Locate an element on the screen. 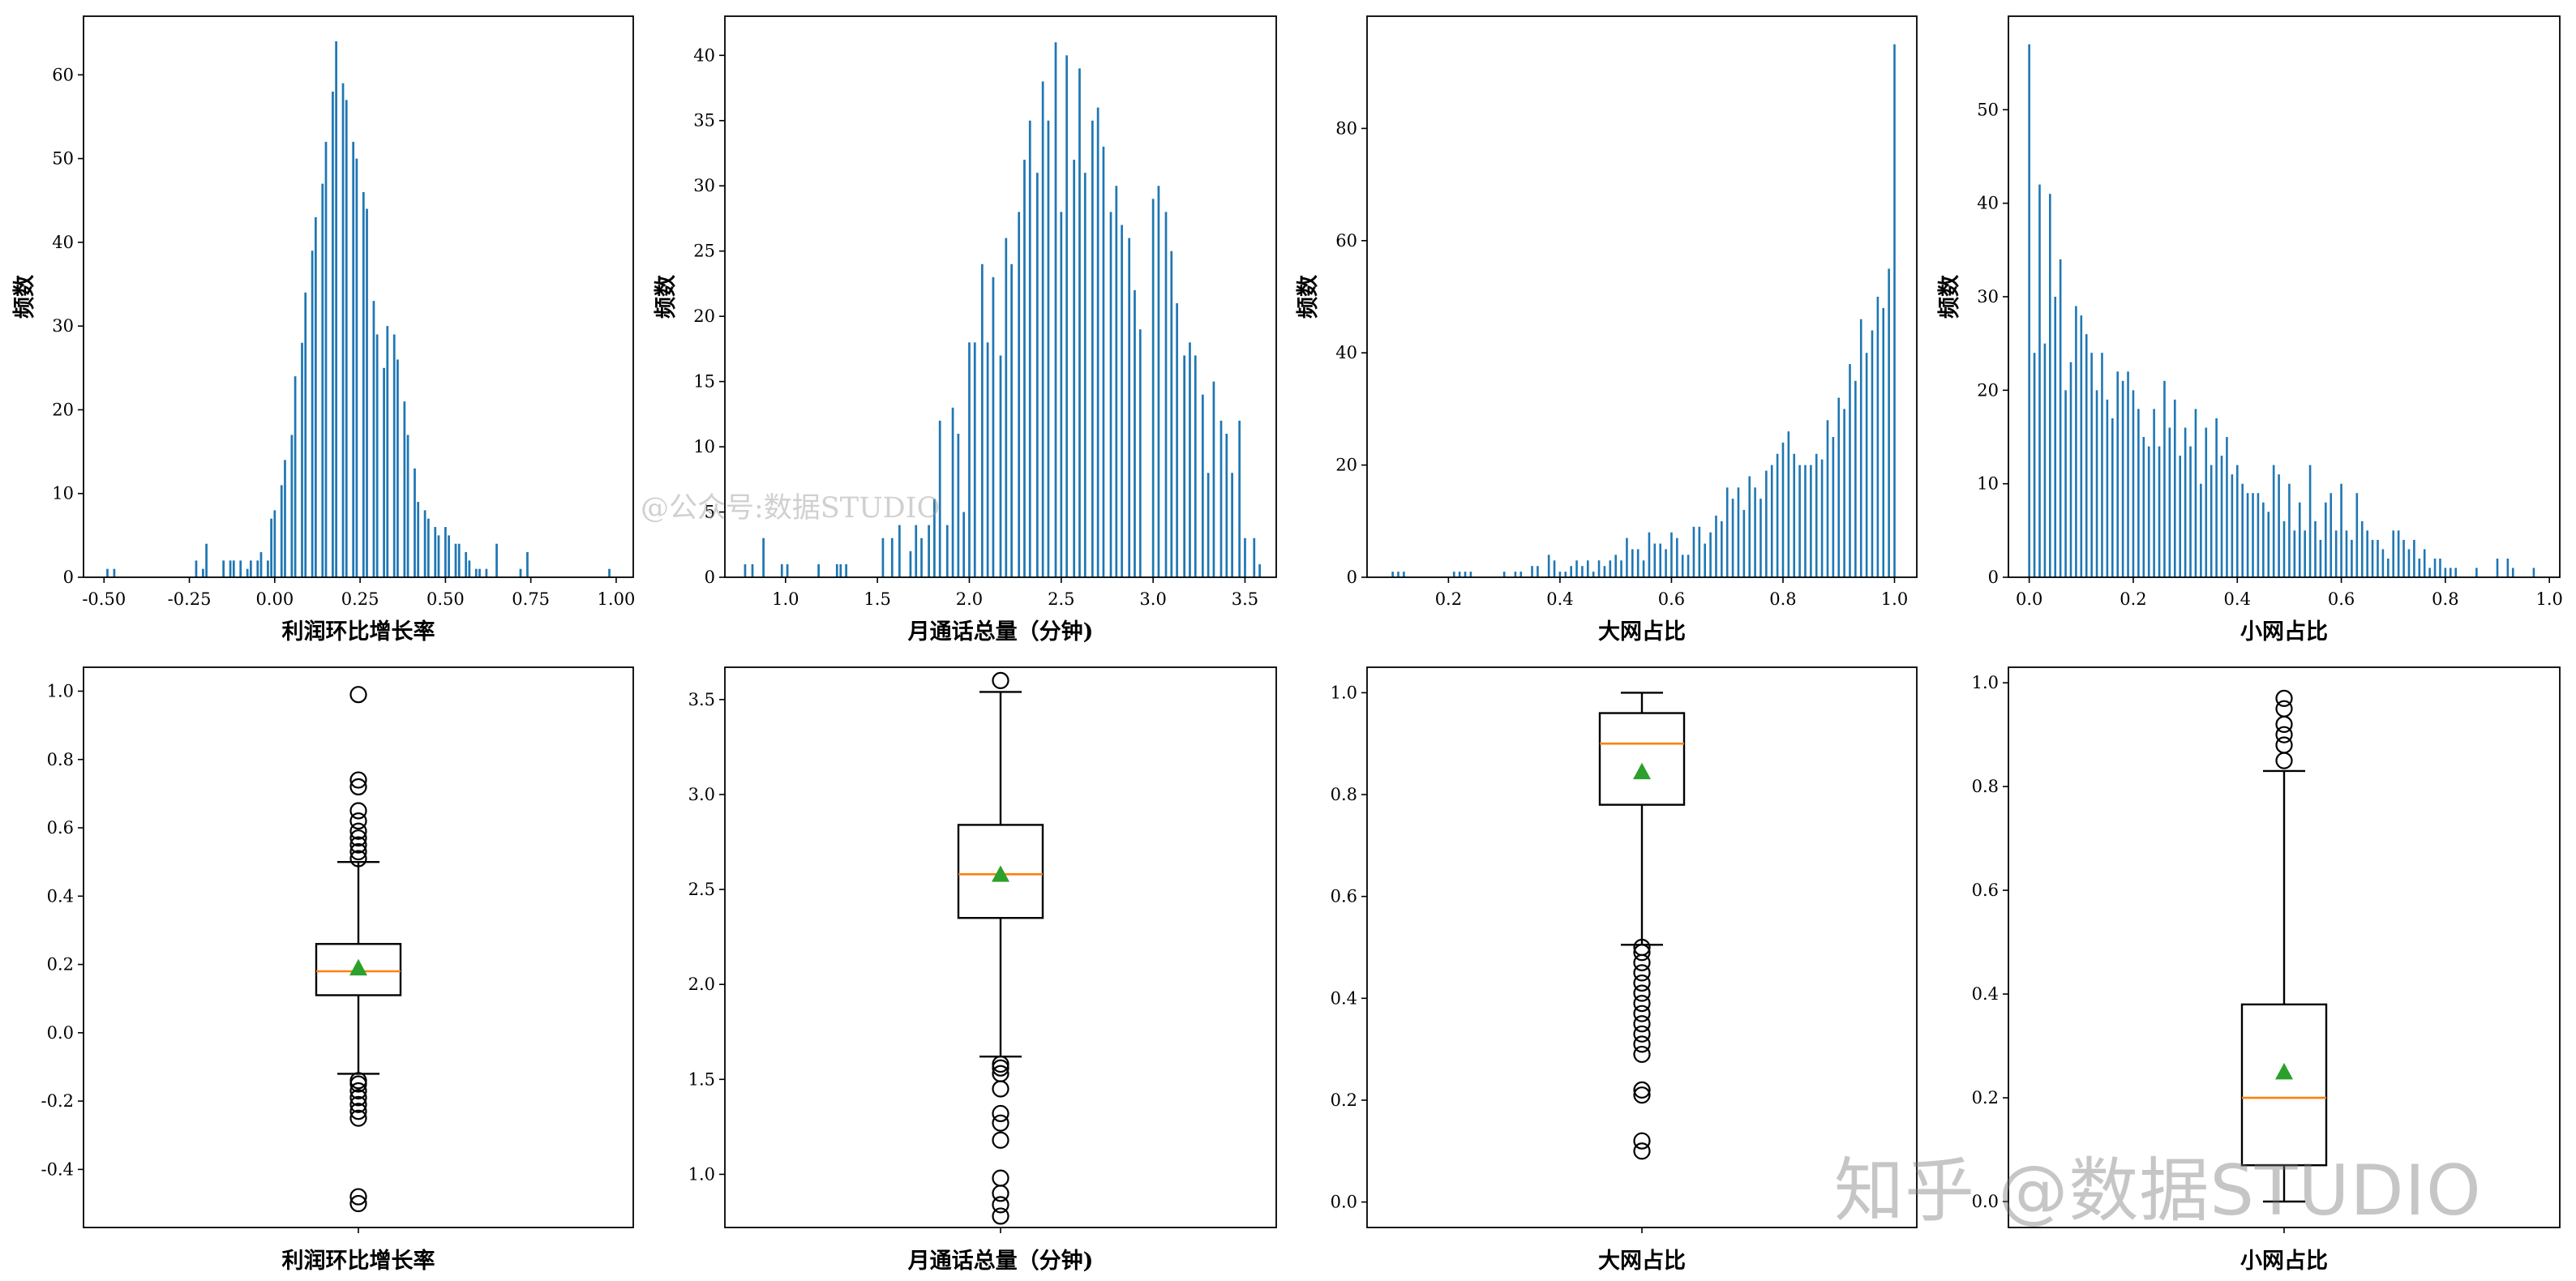 The image size is (2576, 1281). x-tick-label: -0.50 is located at coordinates (104, 599).